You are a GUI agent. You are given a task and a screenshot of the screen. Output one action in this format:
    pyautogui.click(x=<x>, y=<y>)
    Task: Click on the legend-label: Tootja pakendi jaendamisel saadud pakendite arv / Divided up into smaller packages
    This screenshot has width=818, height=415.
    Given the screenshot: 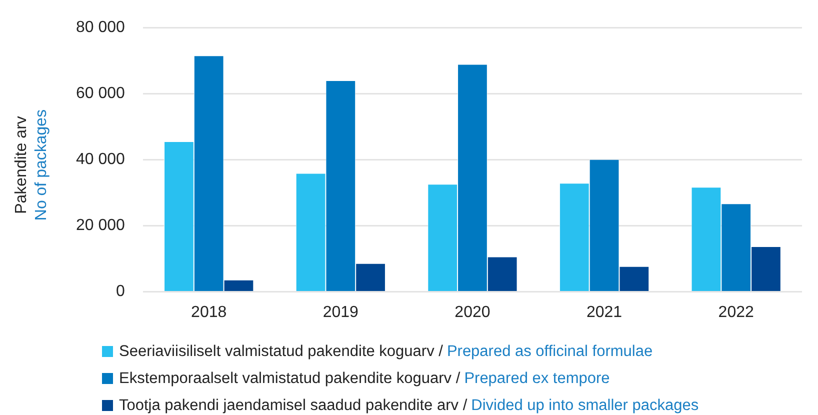 What is the action you would take?
    pyautogui.click(x=409, y=405)
    